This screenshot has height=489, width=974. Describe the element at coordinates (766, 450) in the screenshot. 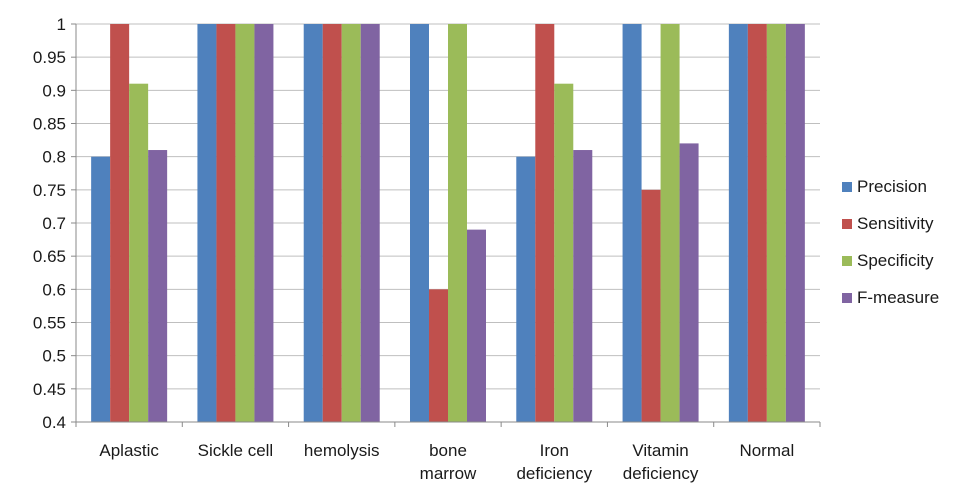

I see `x-category-label: Normal` at that location.